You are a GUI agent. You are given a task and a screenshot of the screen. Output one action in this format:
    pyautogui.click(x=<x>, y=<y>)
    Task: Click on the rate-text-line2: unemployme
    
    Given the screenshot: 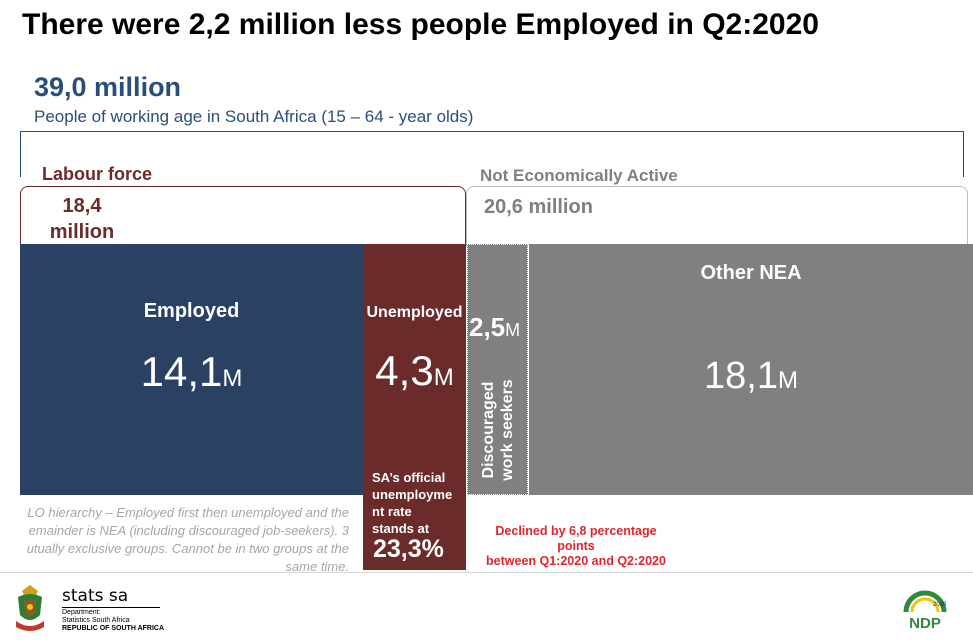 What is the action you would take?
    pyautogui.click(x=412, y=494)
    